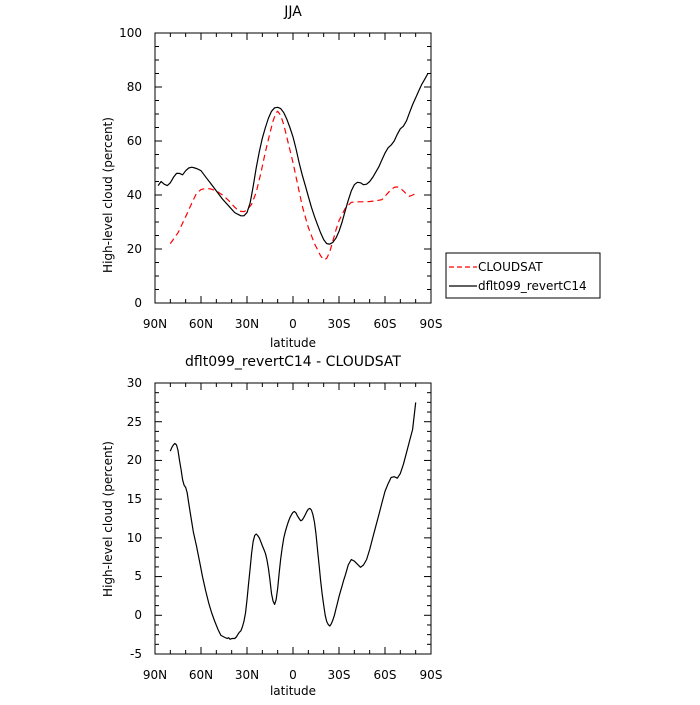 The height and width of the screenshot is (705, 700). I want to click on chart-top-y-tick-label: 60, so click(134, 141).